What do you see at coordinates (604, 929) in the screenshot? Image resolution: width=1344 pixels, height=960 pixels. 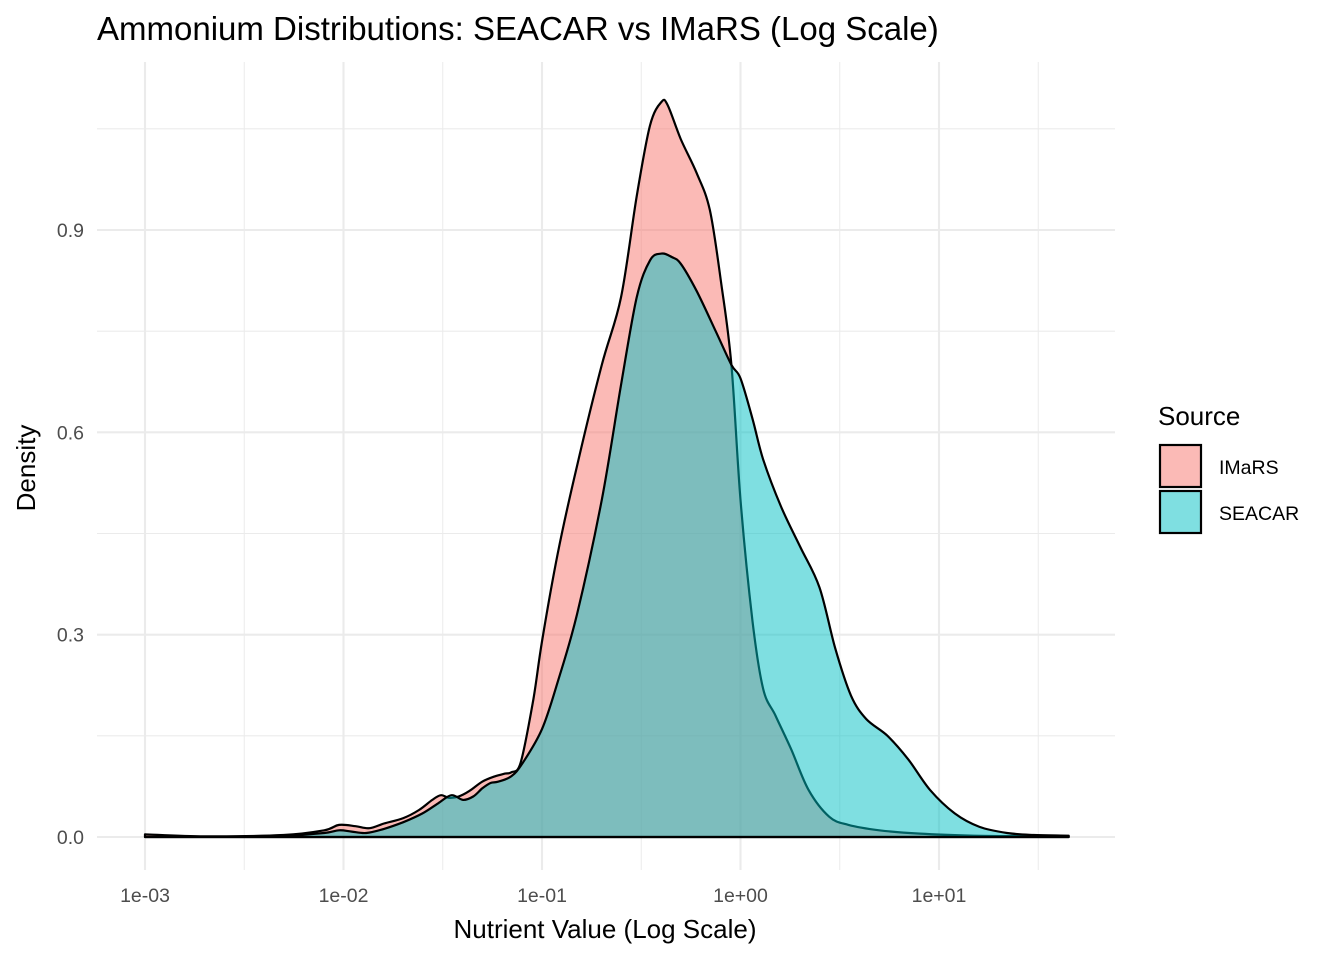 I see `x-axis-title: Nutrient Value (Log Scale)` at bounding box center [604, 929].